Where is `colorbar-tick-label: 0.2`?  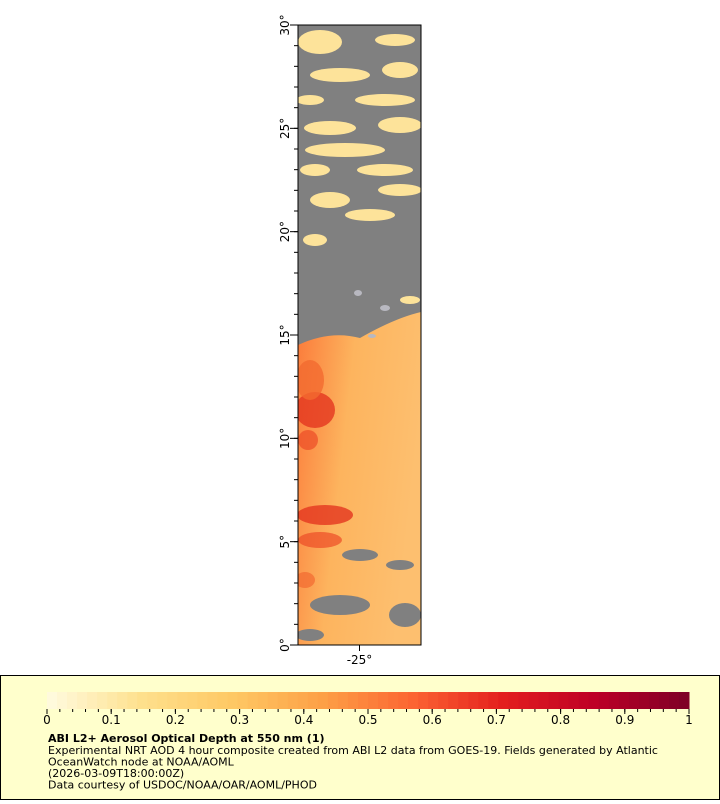 colorbar-tick-label: 0.2 is located at coordinates (175, 720).